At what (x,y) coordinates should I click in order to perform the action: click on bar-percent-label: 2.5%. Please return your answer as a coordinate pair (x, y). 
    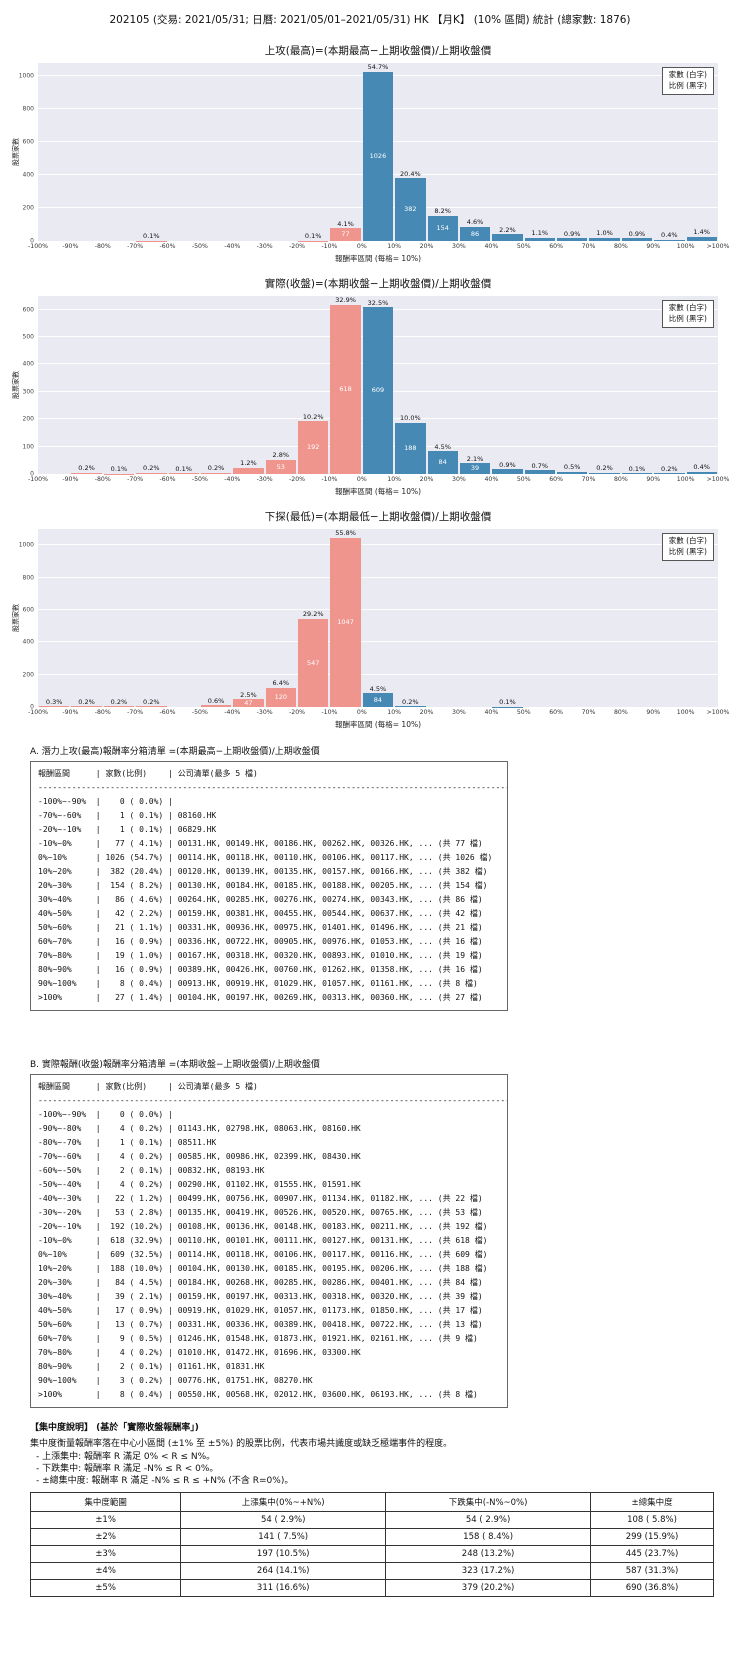
    Looking at the image, I should click on (248, 694).